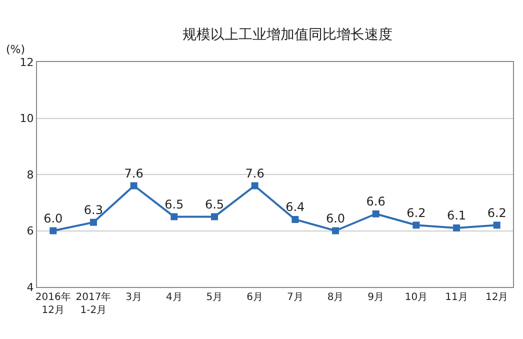 The image size is (523, 339). I want to click on data-label: 6.6, so click(376, 201).